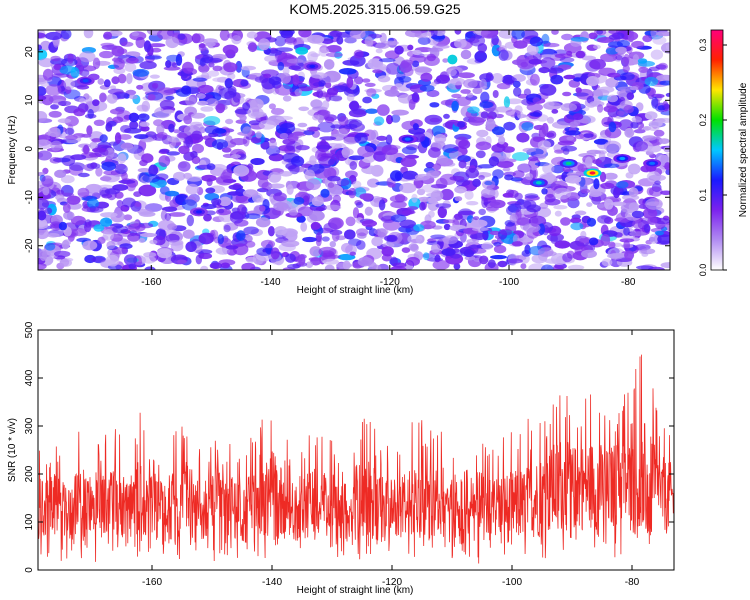 Image resolution: width=750 pixels, height=600 pixels. What do you see at coordinates (568, 163) in the screenshot?
I see `hotspot-core` at bounding box center [568, 163].